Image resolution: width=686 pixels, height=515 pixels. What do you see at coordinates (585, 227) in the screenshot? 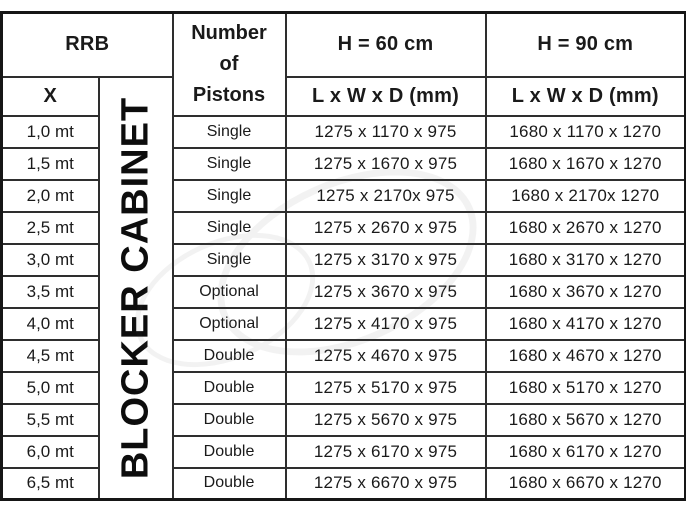
I see `cell-dims-h90: 1680 x 2670 x 1270` at bounding box center [585, 227].